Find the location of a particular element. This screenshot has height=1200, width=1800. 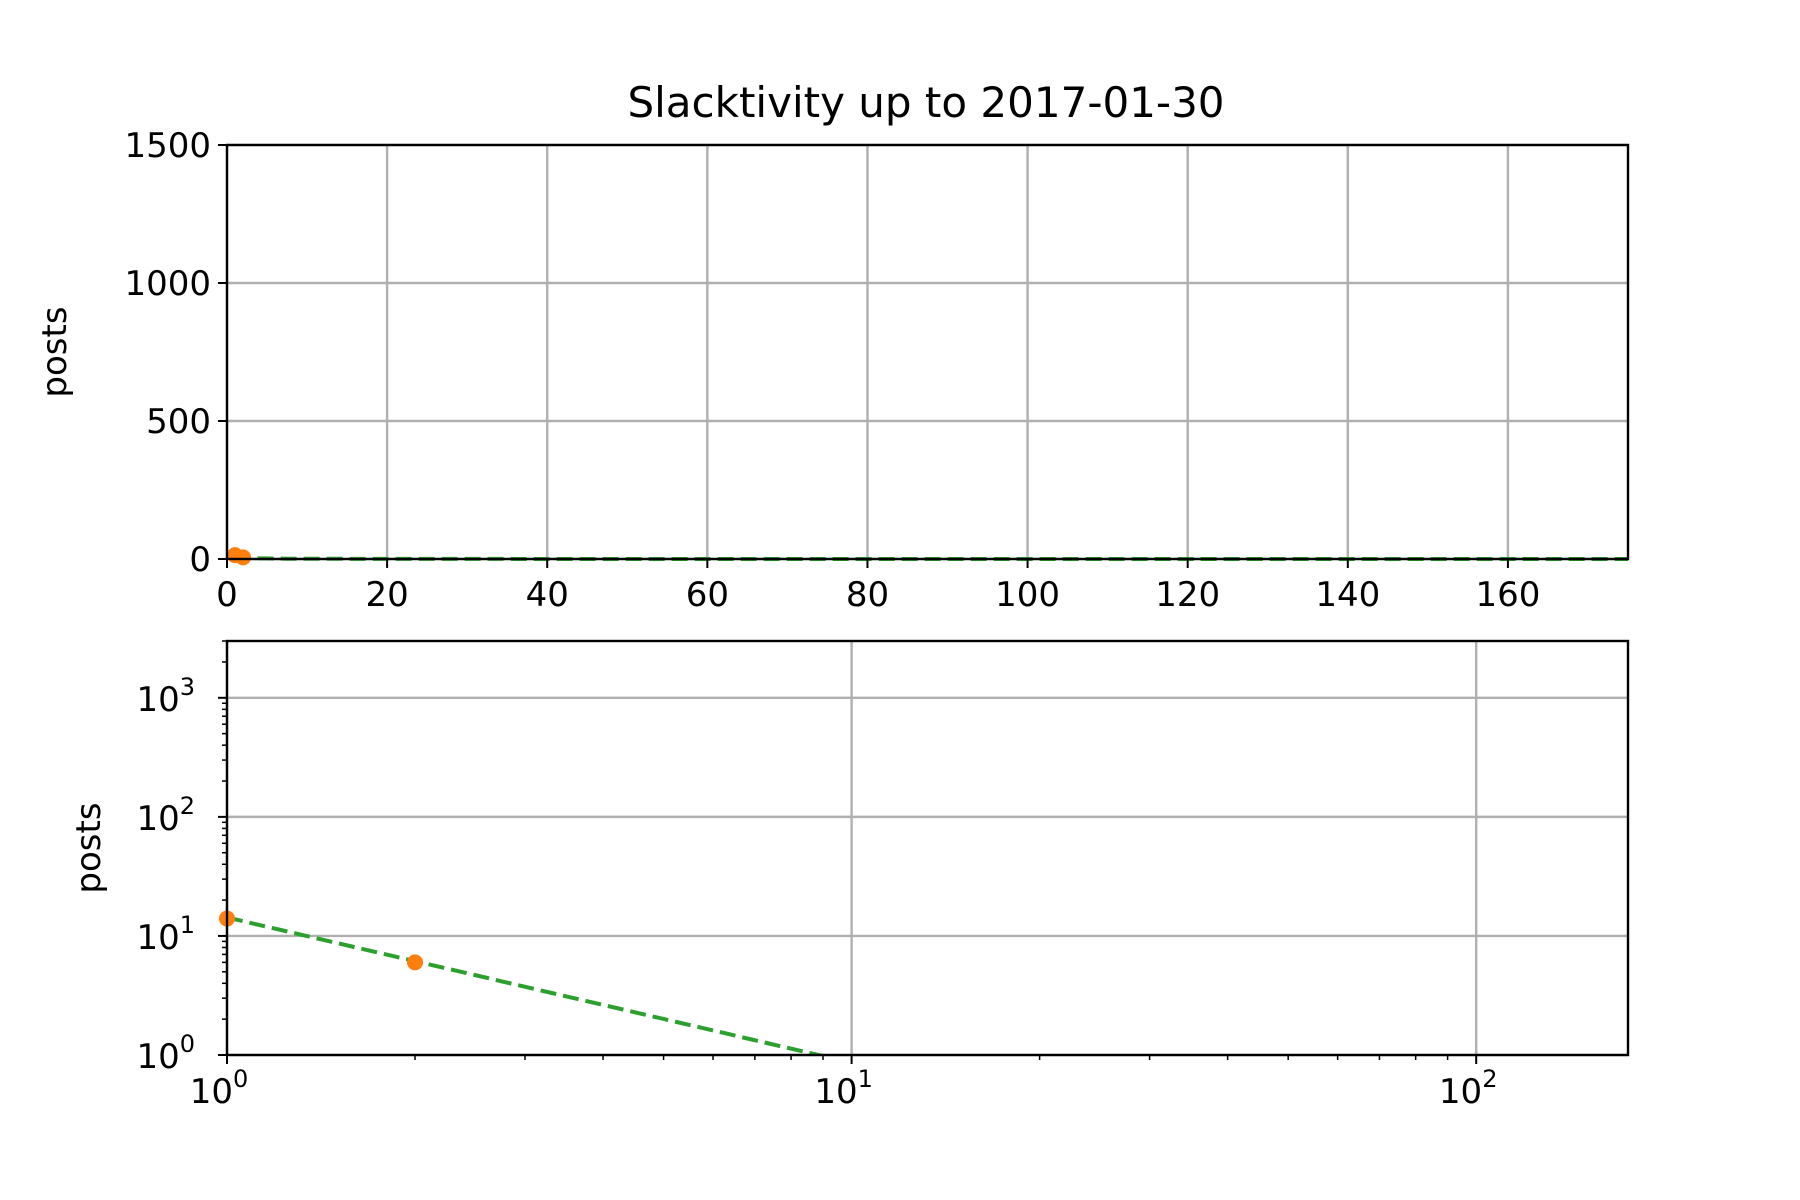

x-tick-label: 140 is located at coordinates (1347, 595).